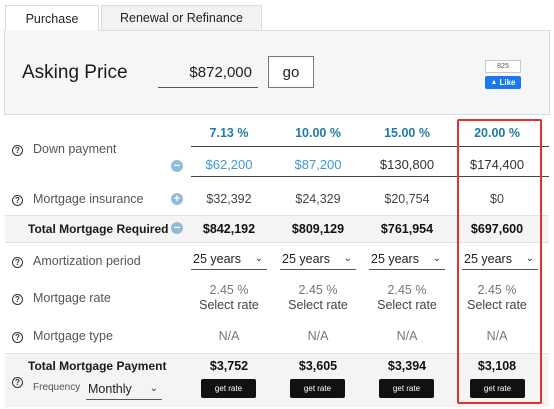  What do you see at coordinates (75, 149) in the screenshot?
I see `down-payment-label: Down payment` at bounding box center [75, 149].